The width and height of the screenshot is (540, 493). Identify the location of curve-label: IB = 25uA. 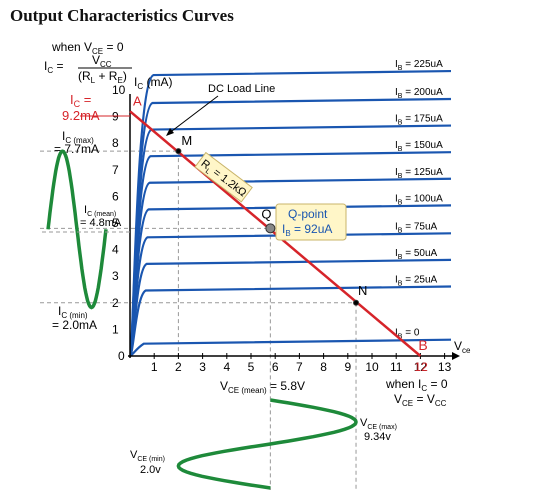
(416, 281).